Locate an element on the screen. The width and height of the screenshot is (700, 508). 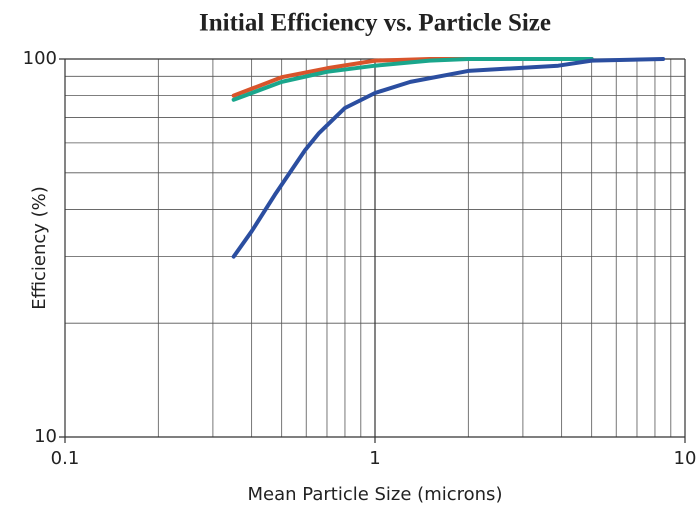
x-tick-label: 1 is located at coordinates (374, 458).